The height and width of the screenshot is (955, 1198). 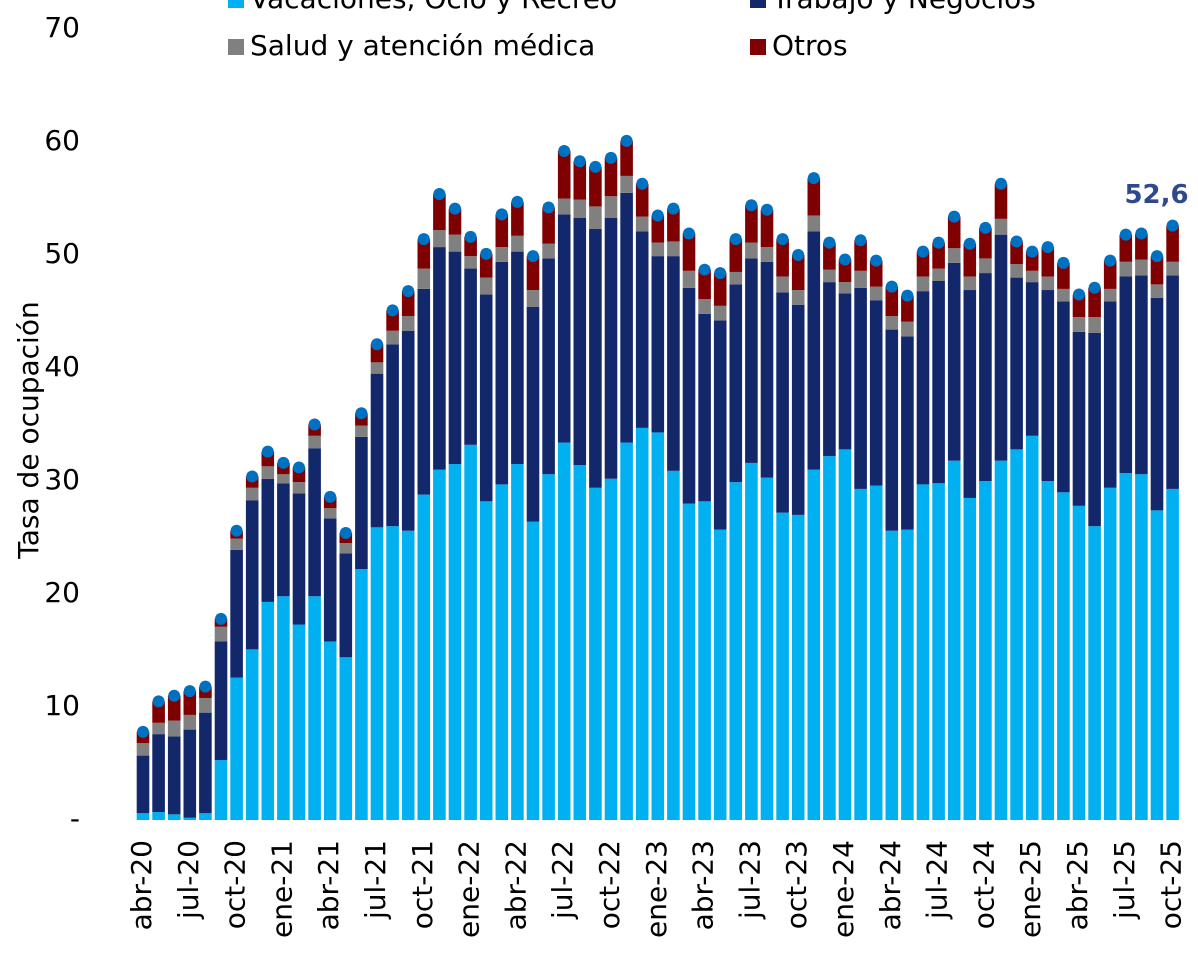 What do you see at coordinates (62, 479) in the screenshot?
I see `y-tick-label: 30` at bounding box center [62, 479].